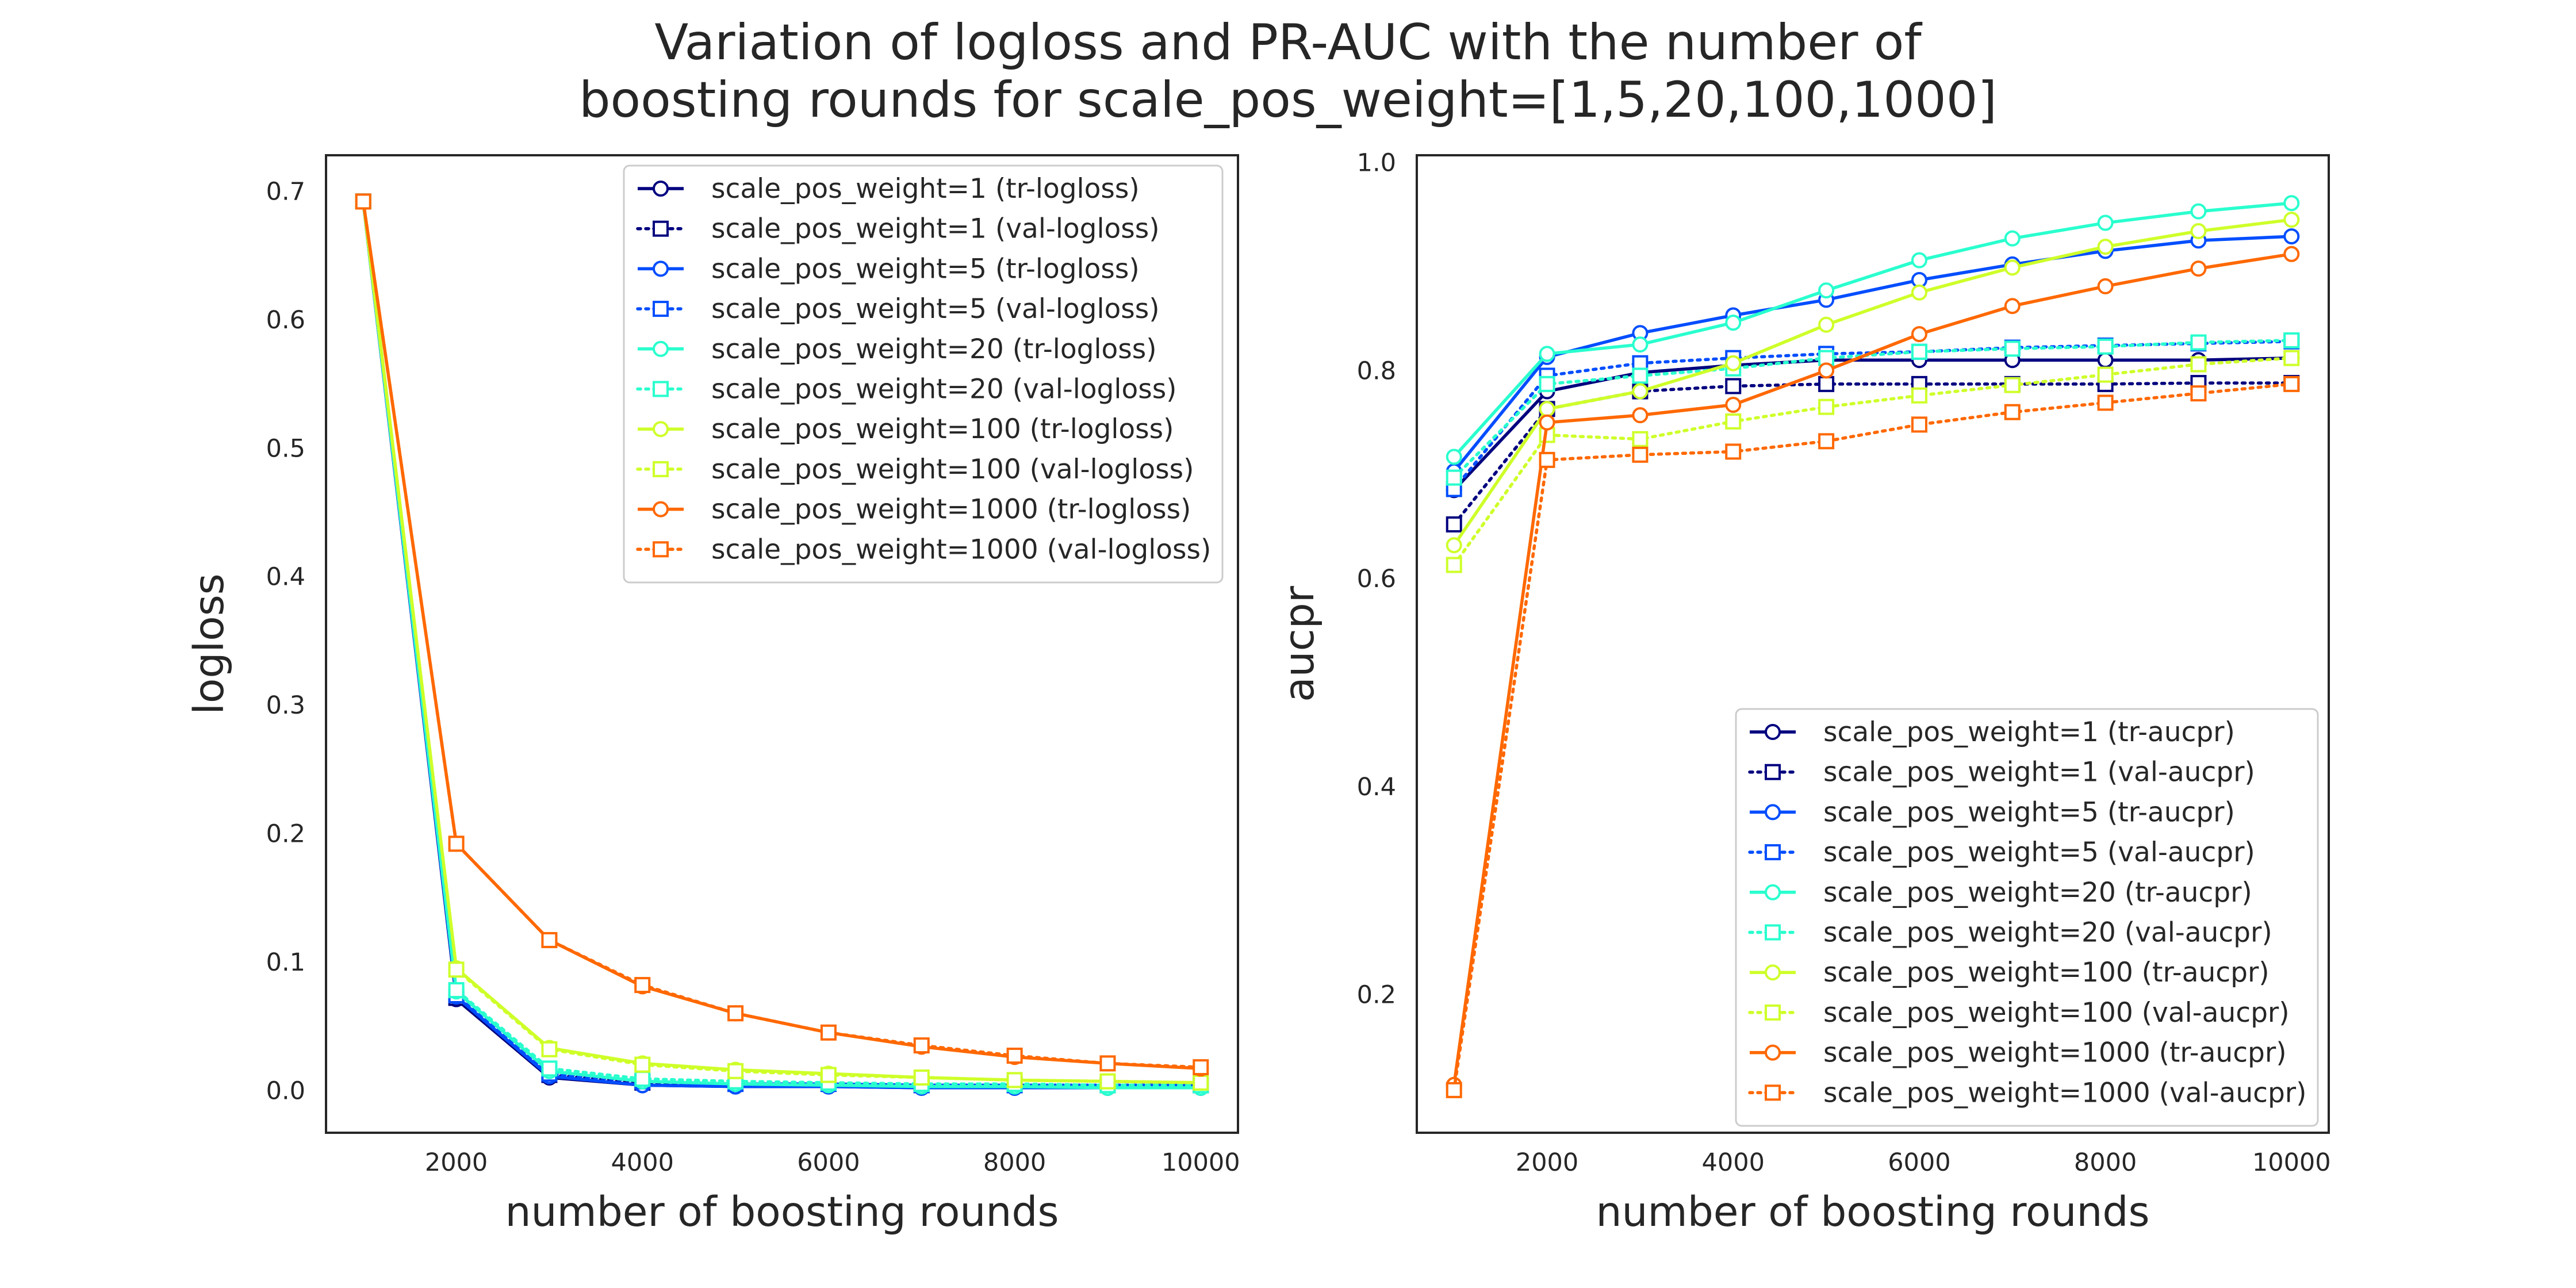 The width and height of the screenshot is (2576, 1288). What do you see at coordinates (1919, 1162) in the screenshot?
I see `x-tick-label: 6000` at bounding box center [1919, 1162].